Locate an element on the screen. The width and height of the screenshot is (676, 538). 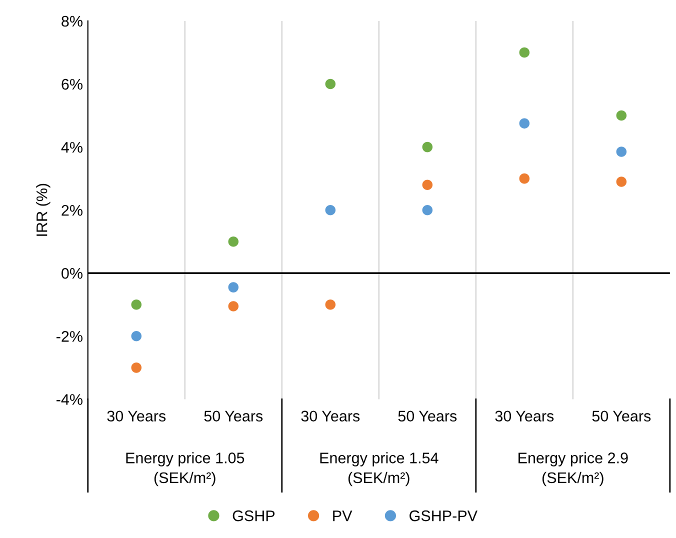
legend-label: GSHP-PV is located at coordinates (444, 516).